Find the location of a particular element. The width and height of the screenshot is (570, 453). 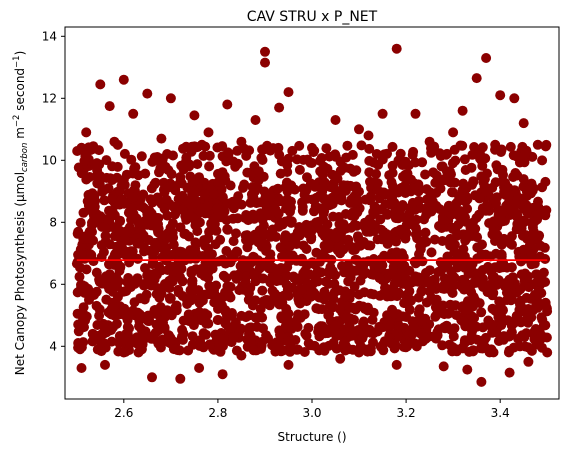

y-axis: 4 6 8 10 12 14 is located at coordinates (53, 191).